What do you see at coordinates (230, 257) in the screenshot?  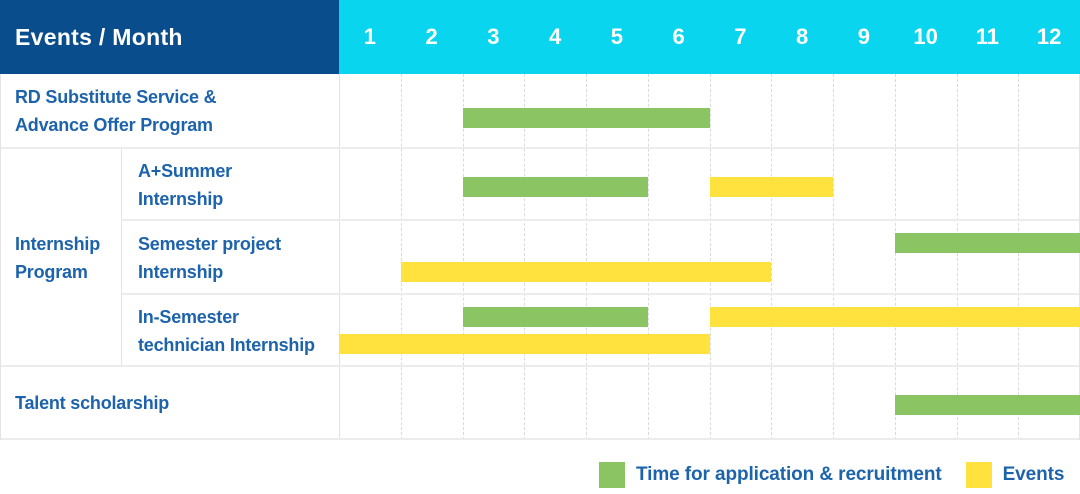 I see `row-label-semester-project-internship: Semester project Internship` at bounding box center [230, 257].